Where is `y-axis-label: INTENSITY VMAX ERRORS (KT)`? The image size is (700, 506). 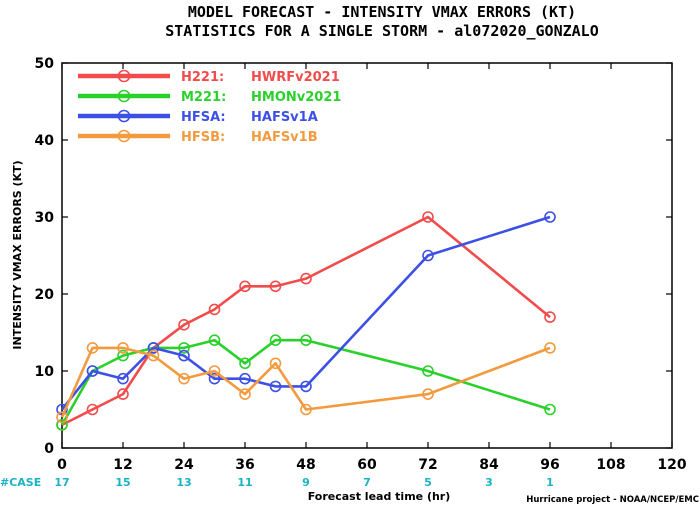 y-axis-label: INTENSITY VMAX ERRORS (KT) is located at coordinates (17, 254).